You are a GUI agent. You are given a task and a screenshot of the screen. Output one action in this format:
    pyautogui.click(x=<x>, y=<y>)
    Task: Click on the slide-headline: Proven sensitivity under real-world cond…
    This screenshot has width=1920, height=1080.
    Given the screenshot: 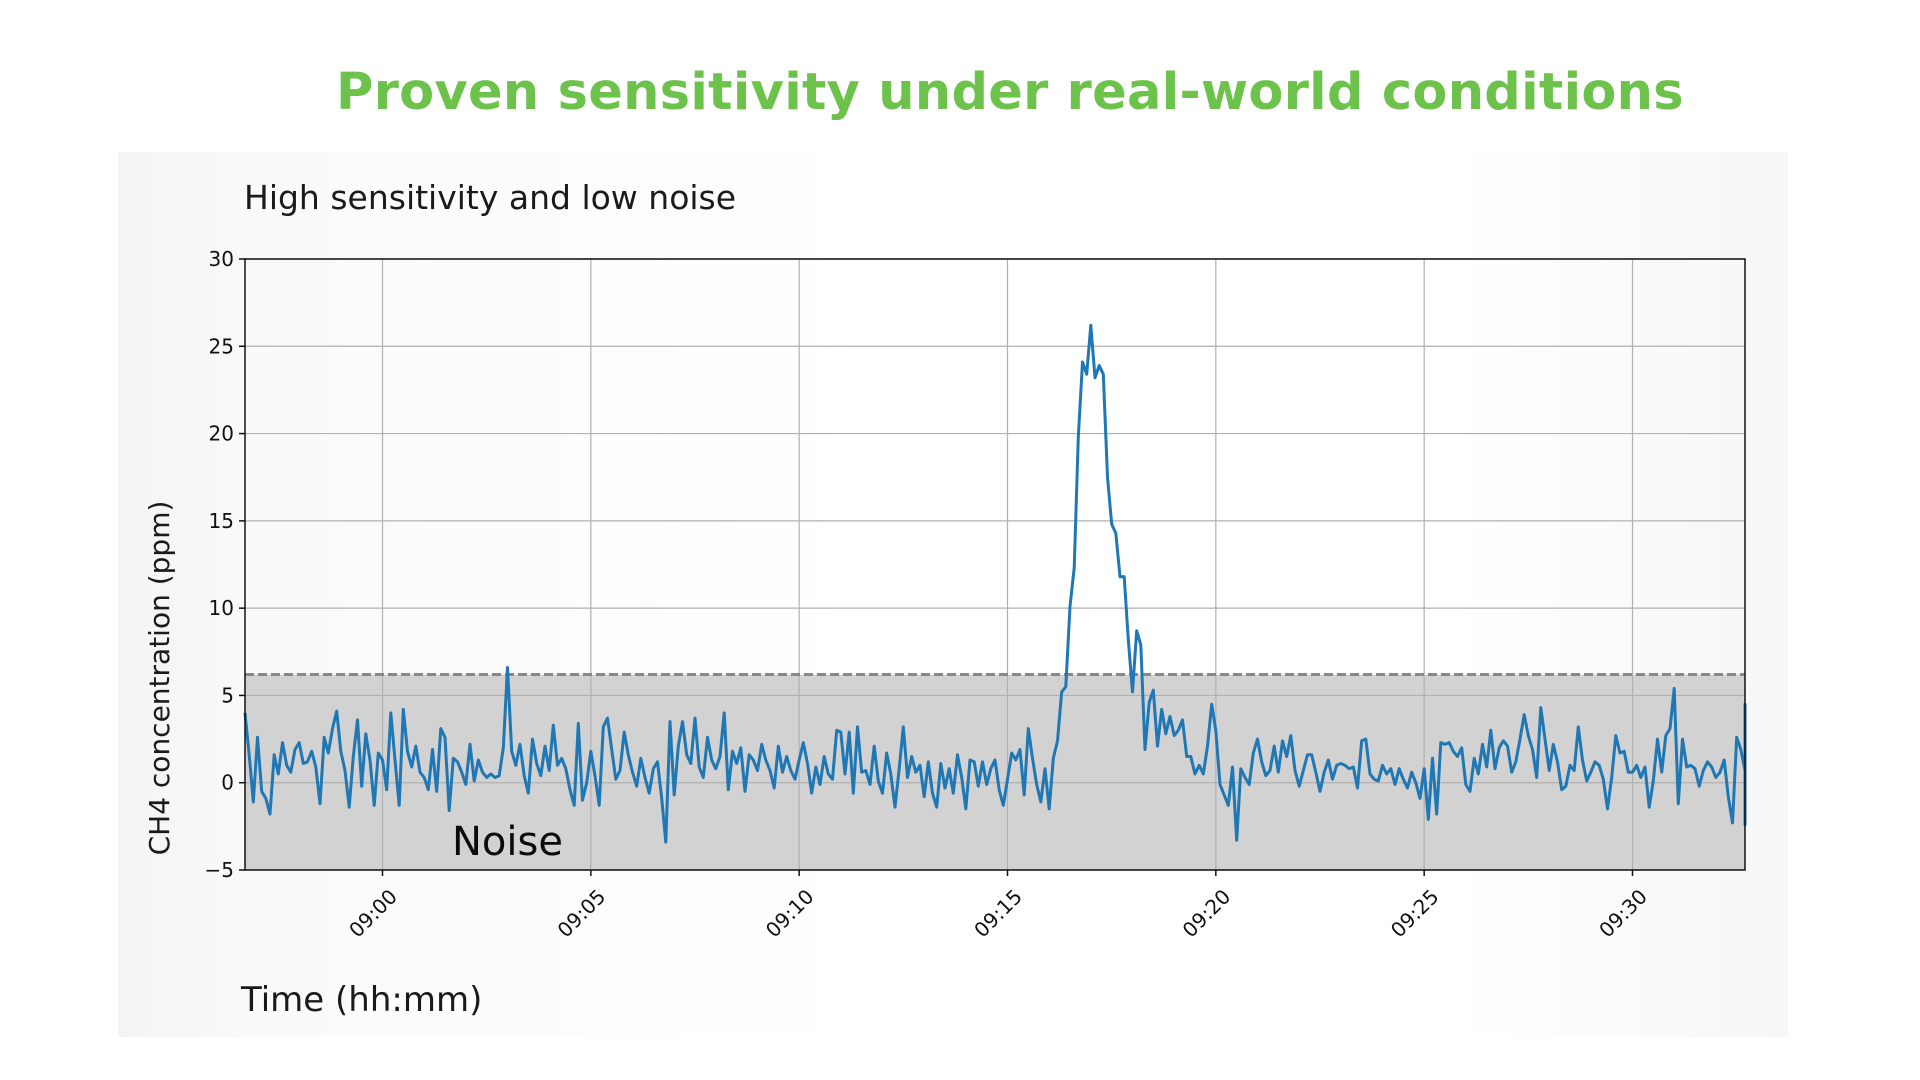 What is the action you would take?
    pyautogui.click(x=1010, y=92)
    